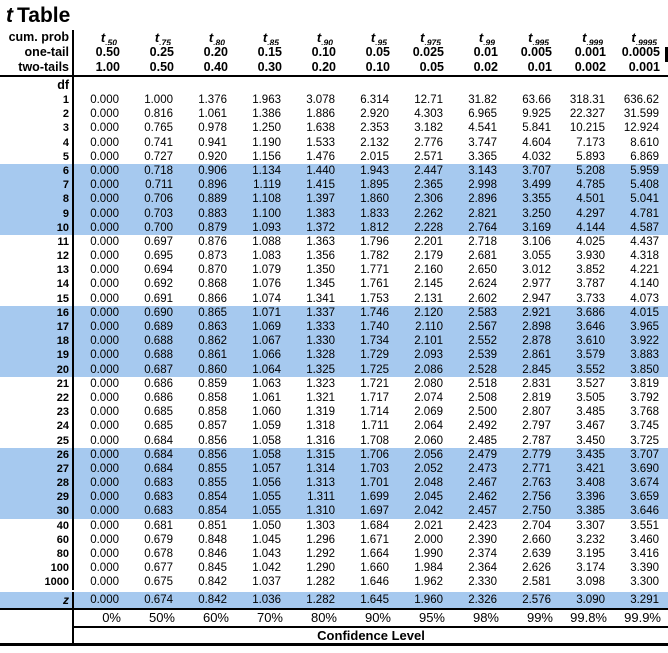 The height and width of the screenshot is (653, 668). What do you see at coordinates (482, 312) in the screenshot?
I see `t-value-cell: 2.583` at bounding box center [482, 312].